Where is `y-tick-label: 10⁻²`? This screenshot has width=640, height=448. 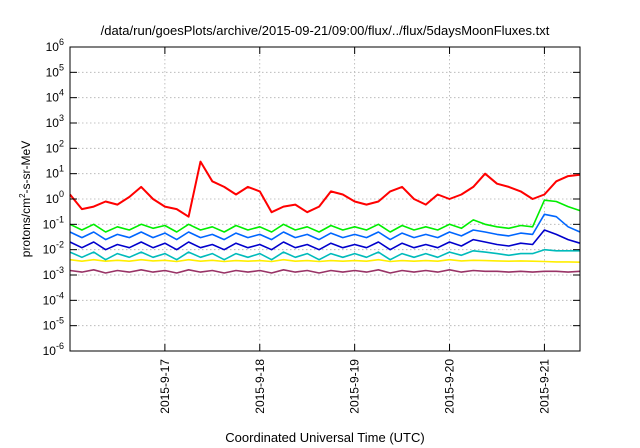 y-tick-label: 10⁻² is located at coordinates (53, 248).